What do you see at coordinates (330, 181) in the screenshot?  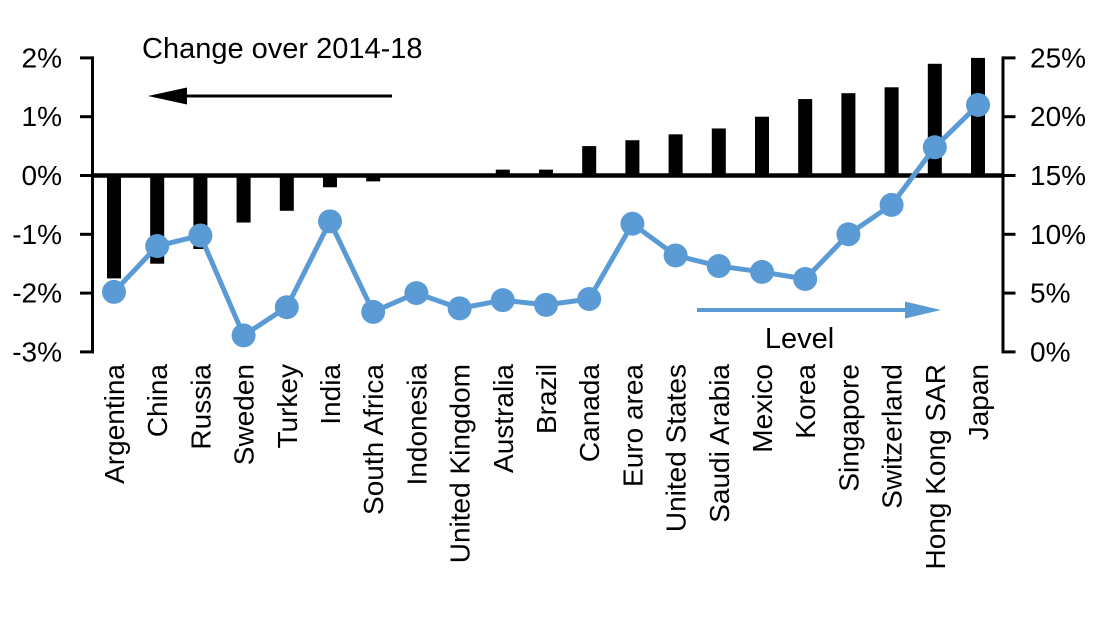 I see `bar-india` at bounding box center [330, 181].